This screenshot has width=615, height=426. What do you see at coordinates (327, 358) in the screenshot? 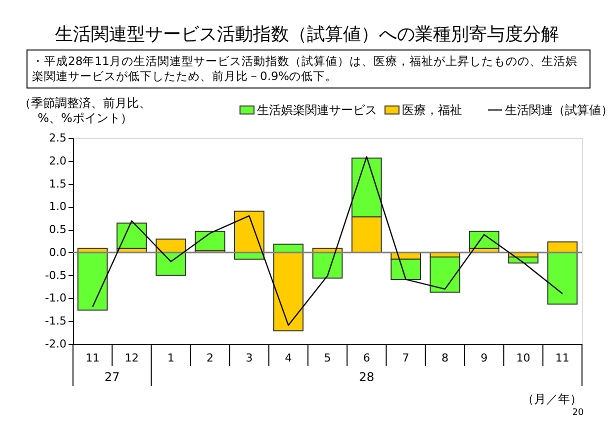
I see `x-tick-label: 5` at bounding box center [327, 358].